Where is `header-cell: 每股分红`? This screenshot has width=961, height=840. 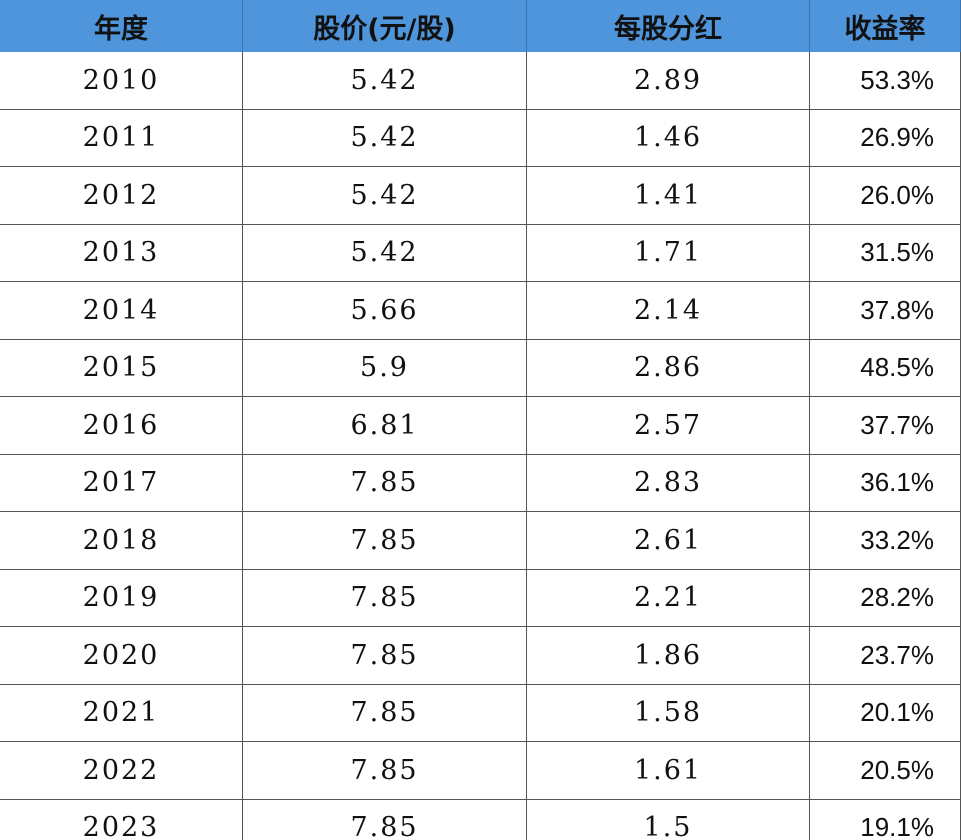 header-cell: 每股分红 is located at coordinates (668, 26).